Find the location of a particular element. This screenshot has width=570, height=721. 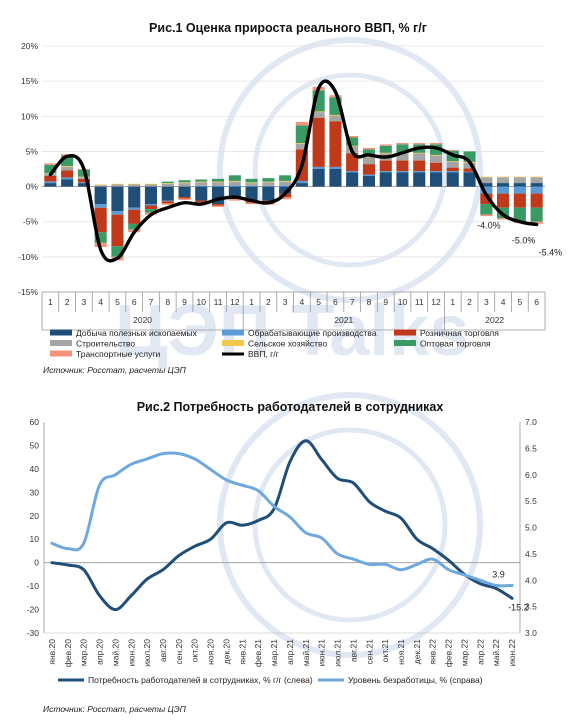

chart2-x-tick: май.21 is located at coordinates (306, 652).